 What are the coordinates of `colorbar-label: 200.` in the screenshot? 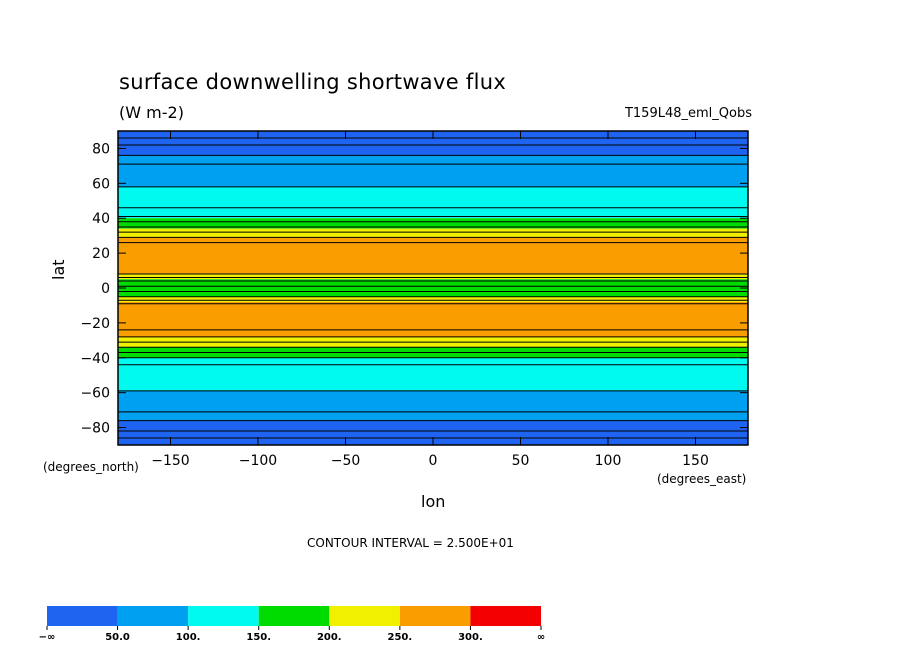 It's located at (329, 637).